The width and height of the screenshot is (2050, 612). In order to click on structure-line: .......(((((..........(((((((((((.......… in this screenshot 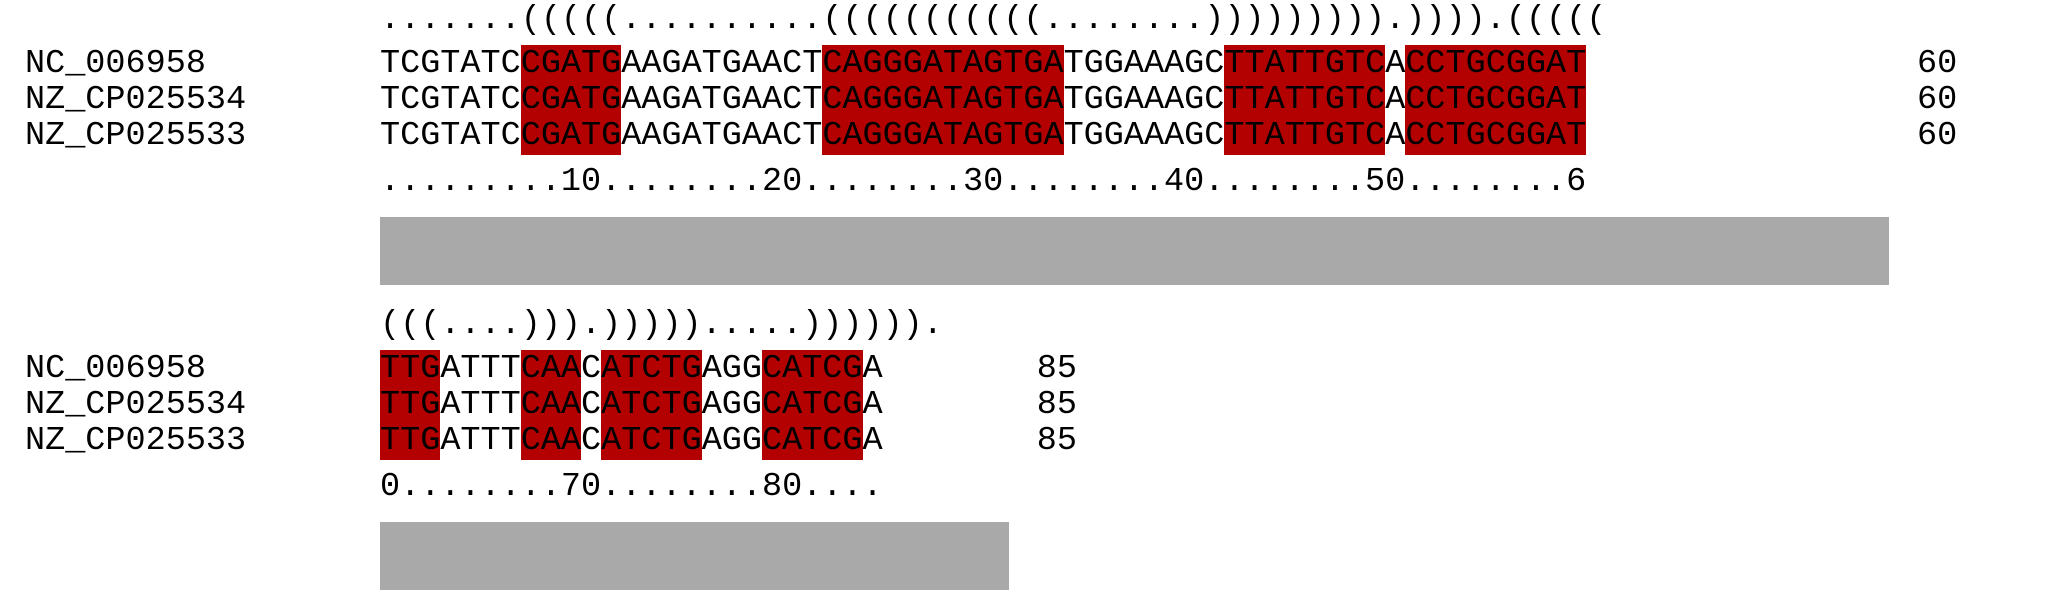, I will do `click(993, 20)`.